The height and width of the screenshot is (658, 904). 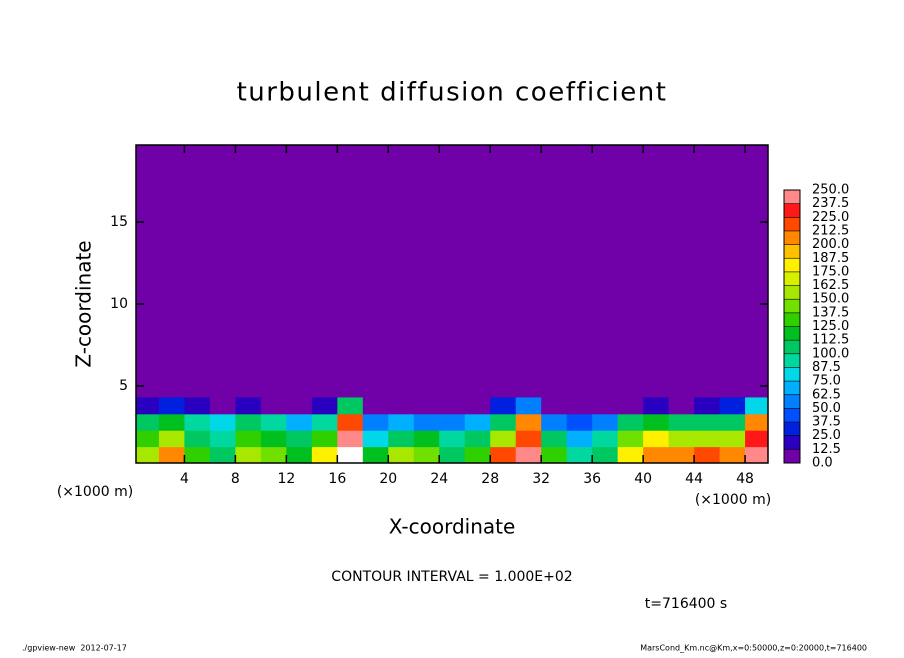 What do you see at coordinates (830, 312) in the screenshot?
I see `colorbar-label: 137.5` at bounding box center [830, 312].